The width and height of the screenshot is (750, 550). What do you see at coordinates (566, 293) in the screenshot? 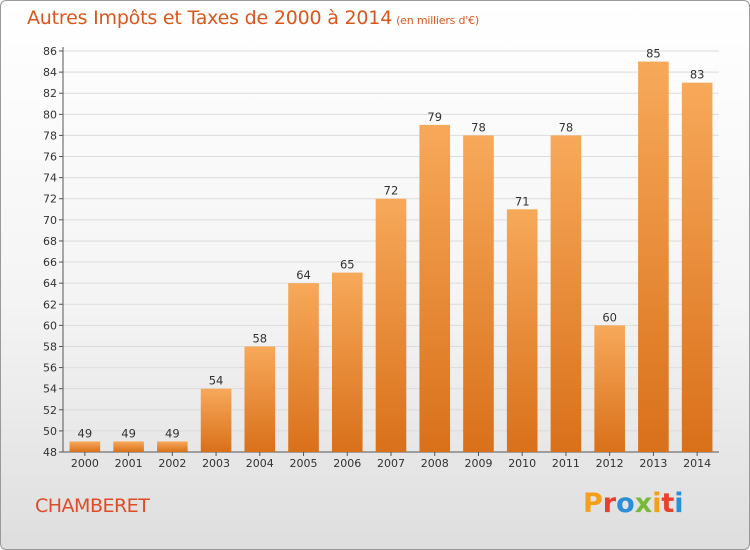
I see `bar-2011` at bounding box center [566, 293].